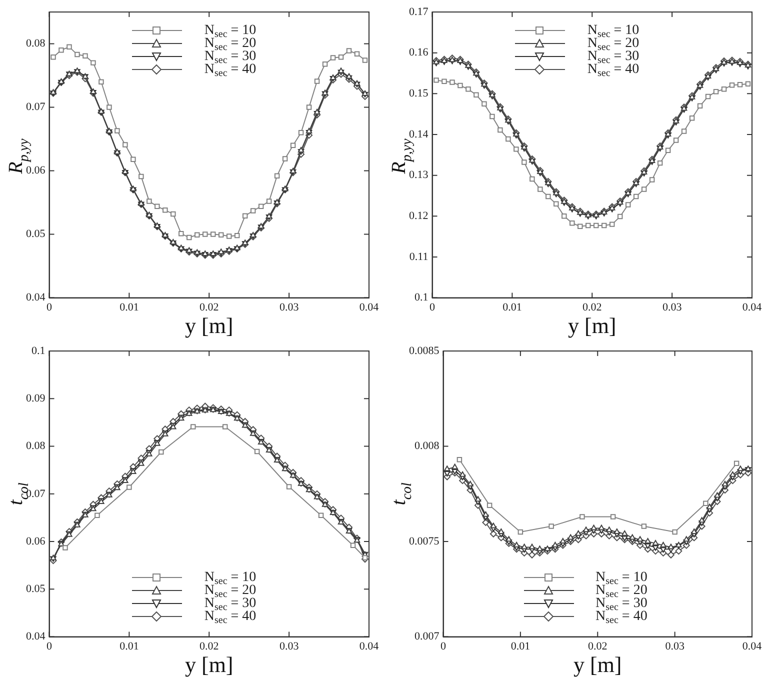 This screenshot has height=678, width=767. What do you see at coordinates (424, 541) in the screenshot?
I see `y-tick-label: 0.0075` at bounding box center [424, 541].